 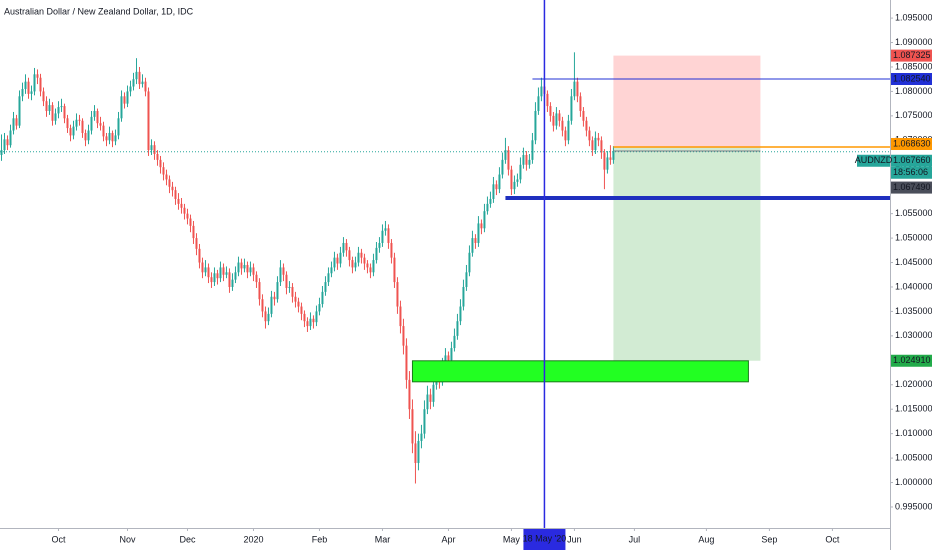 I want to click on last-price-label-bg, so click(x=911, y=160).